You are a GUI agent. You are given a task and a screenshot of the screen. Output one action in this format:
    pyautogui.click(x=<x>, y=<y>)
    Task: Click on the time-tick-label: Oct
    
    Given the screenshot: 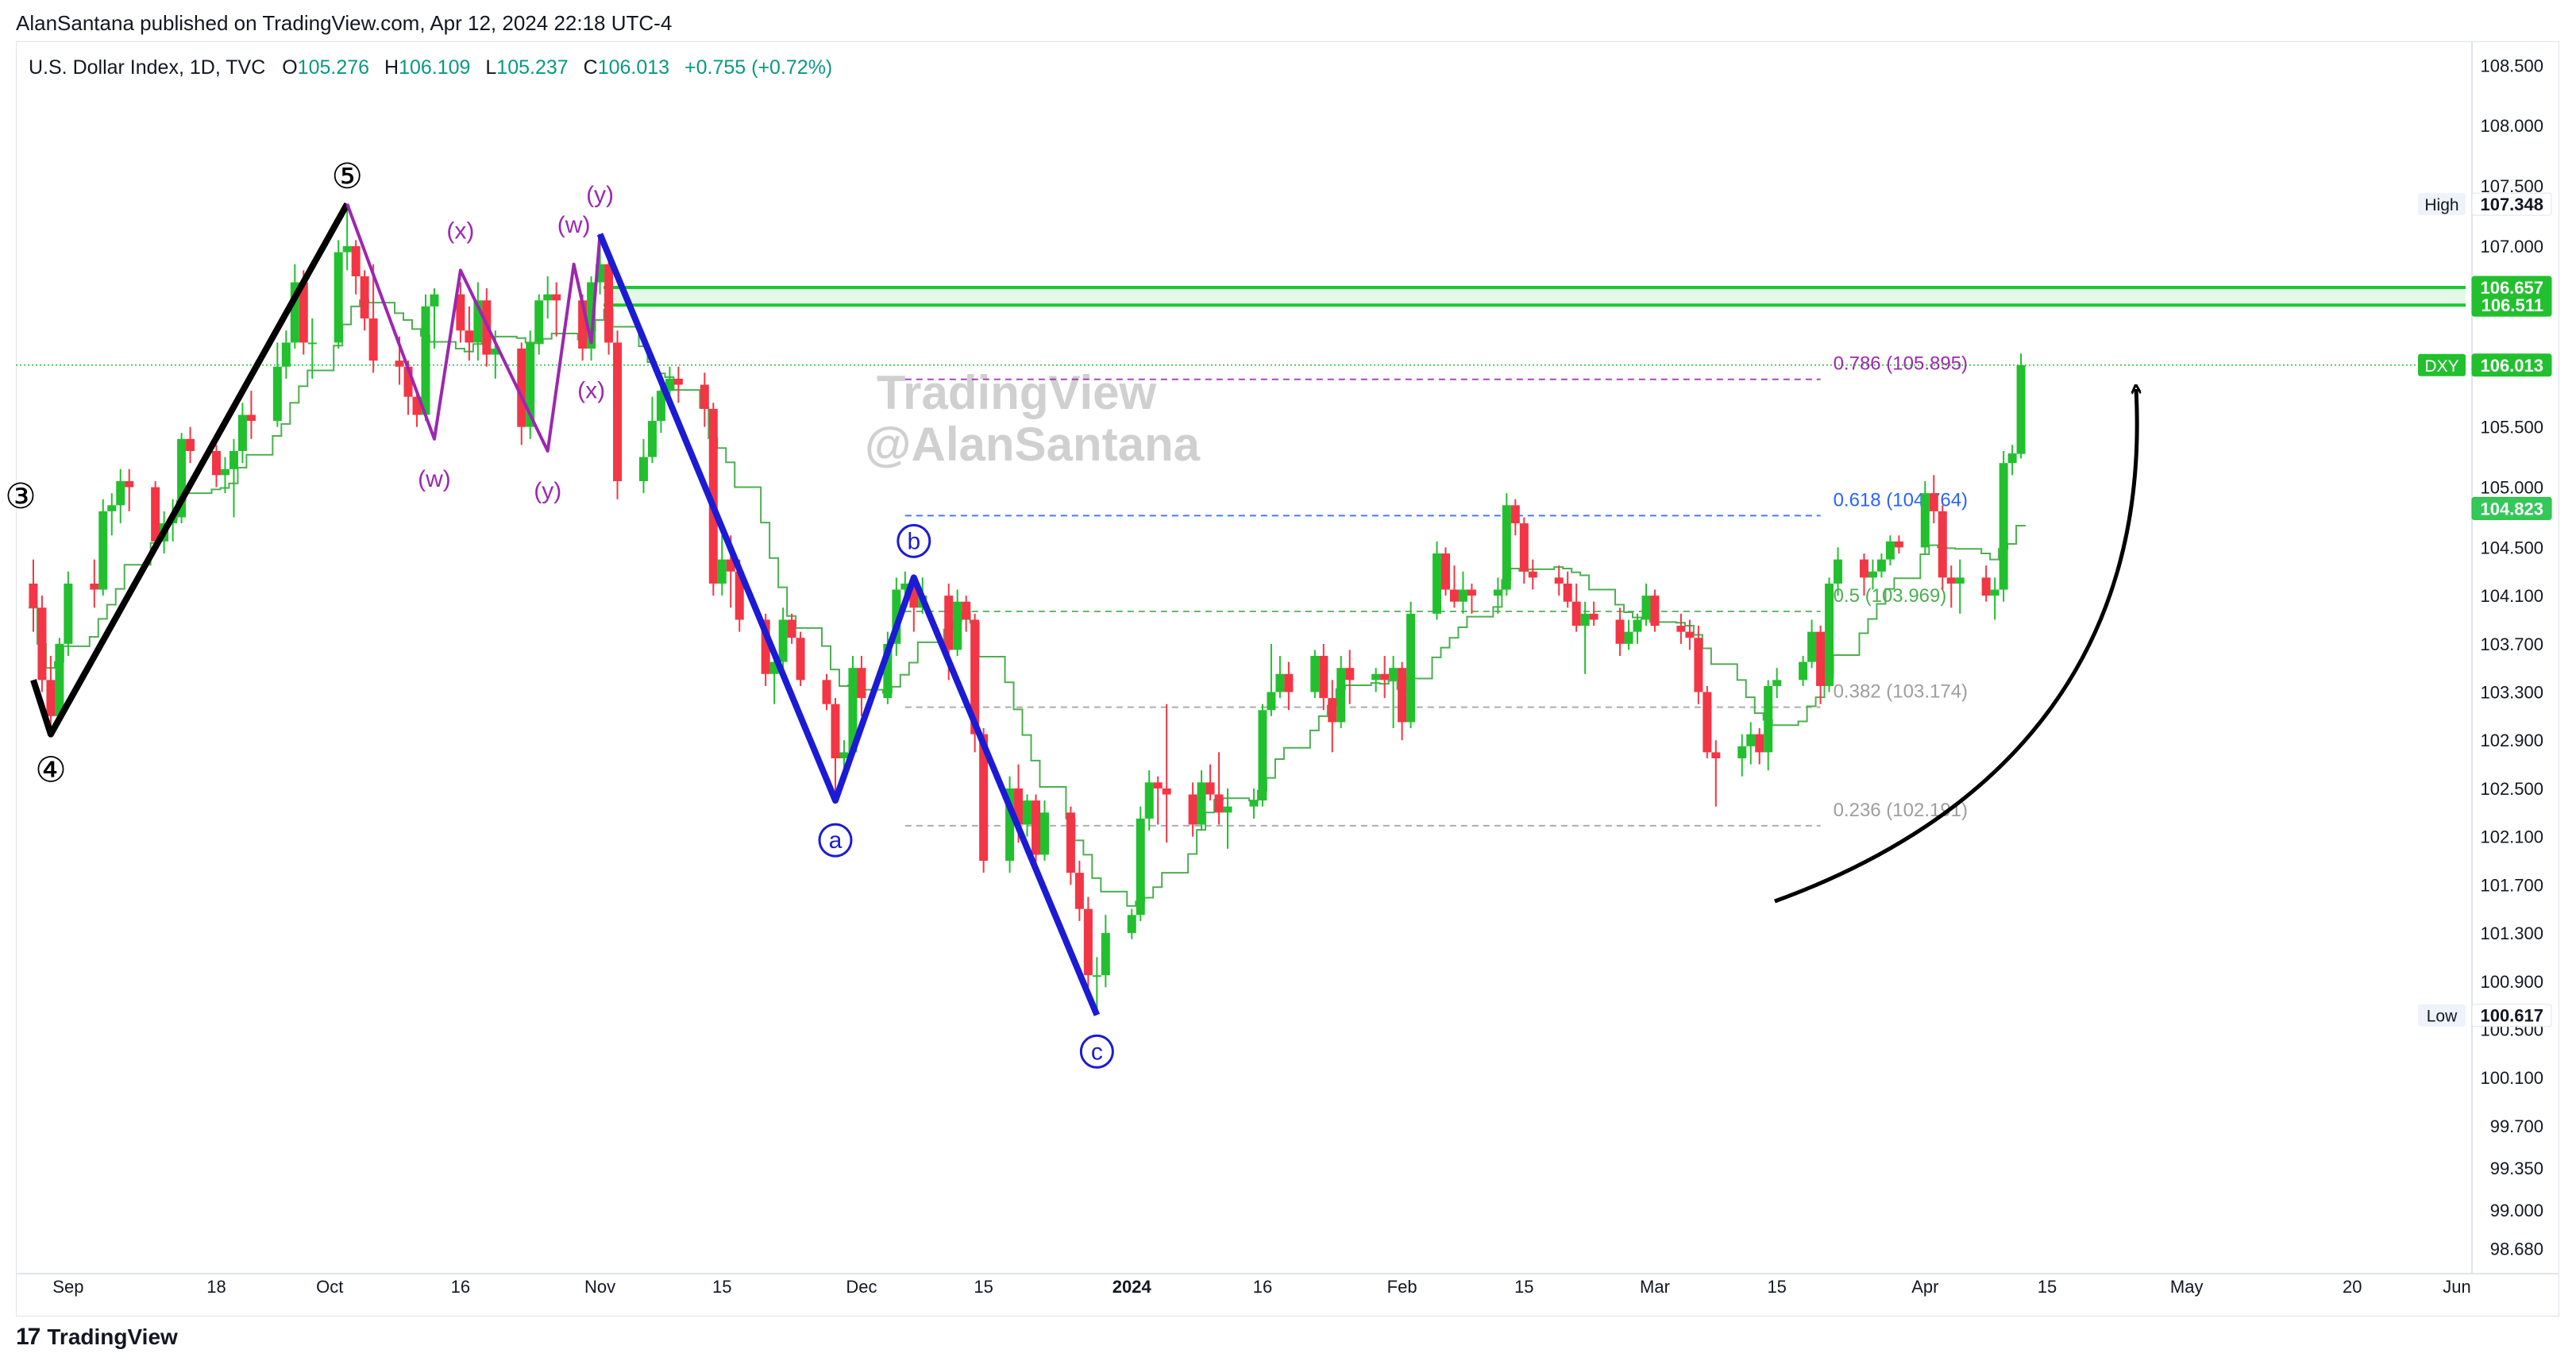 What is the action you would take?
    pyautogui.click(x=329, y=1287)
    